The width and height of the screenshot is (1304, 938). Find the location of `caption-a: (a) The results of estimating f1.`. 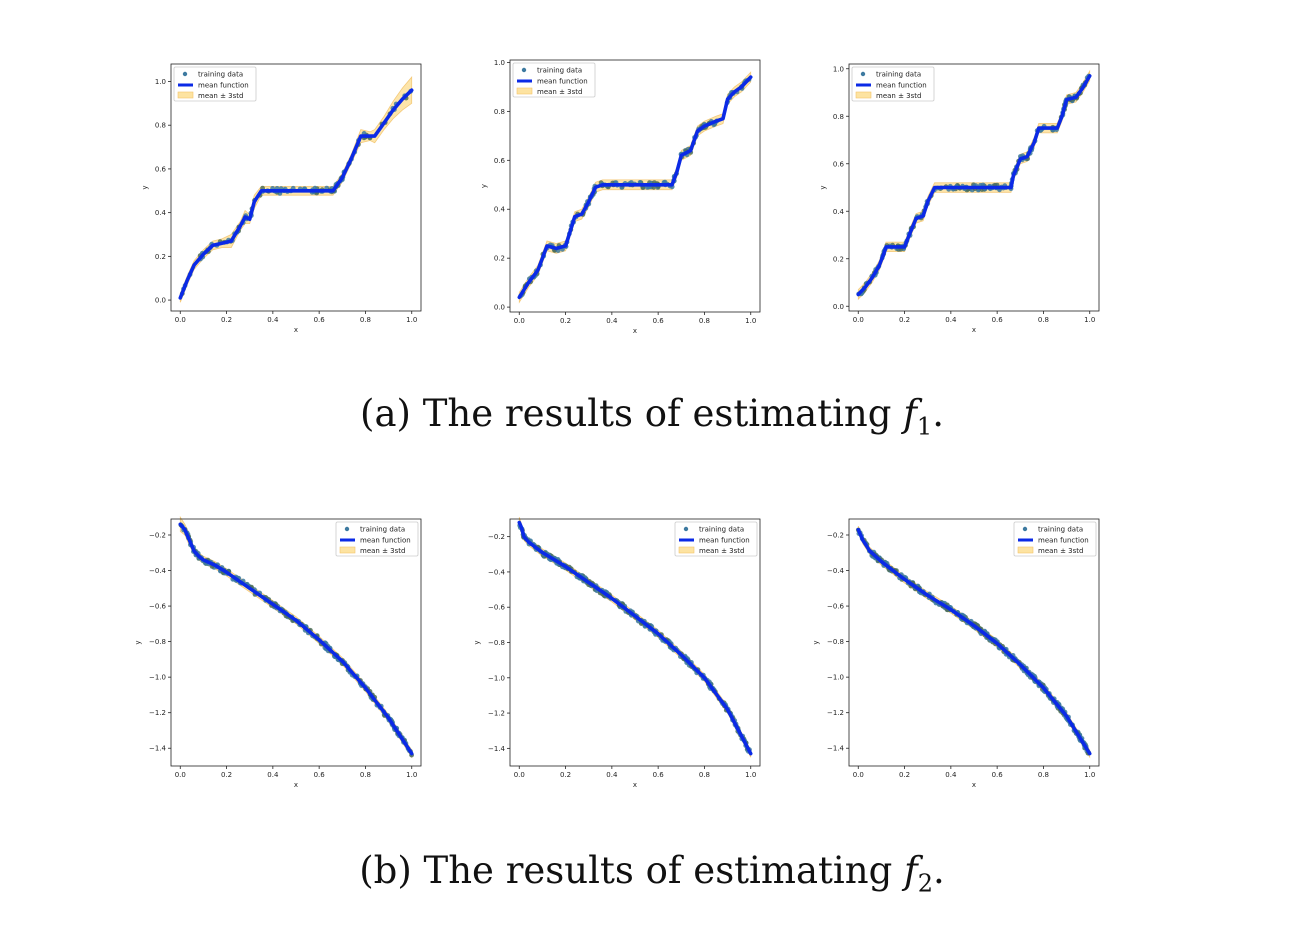

caption-a: (a) The results of estimating f1. is located at coordinates (652, 416).